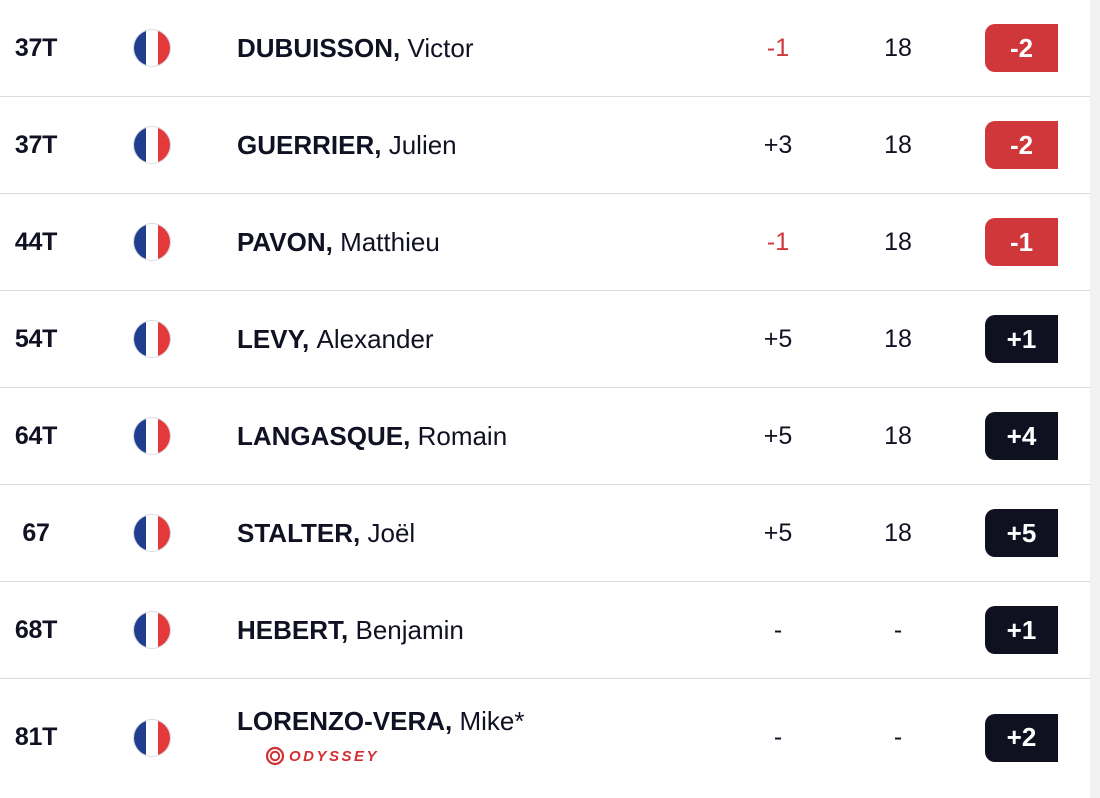  I want to click on table-row: 67 STALTER, Joël +5 18 +5, so click(545, 533).